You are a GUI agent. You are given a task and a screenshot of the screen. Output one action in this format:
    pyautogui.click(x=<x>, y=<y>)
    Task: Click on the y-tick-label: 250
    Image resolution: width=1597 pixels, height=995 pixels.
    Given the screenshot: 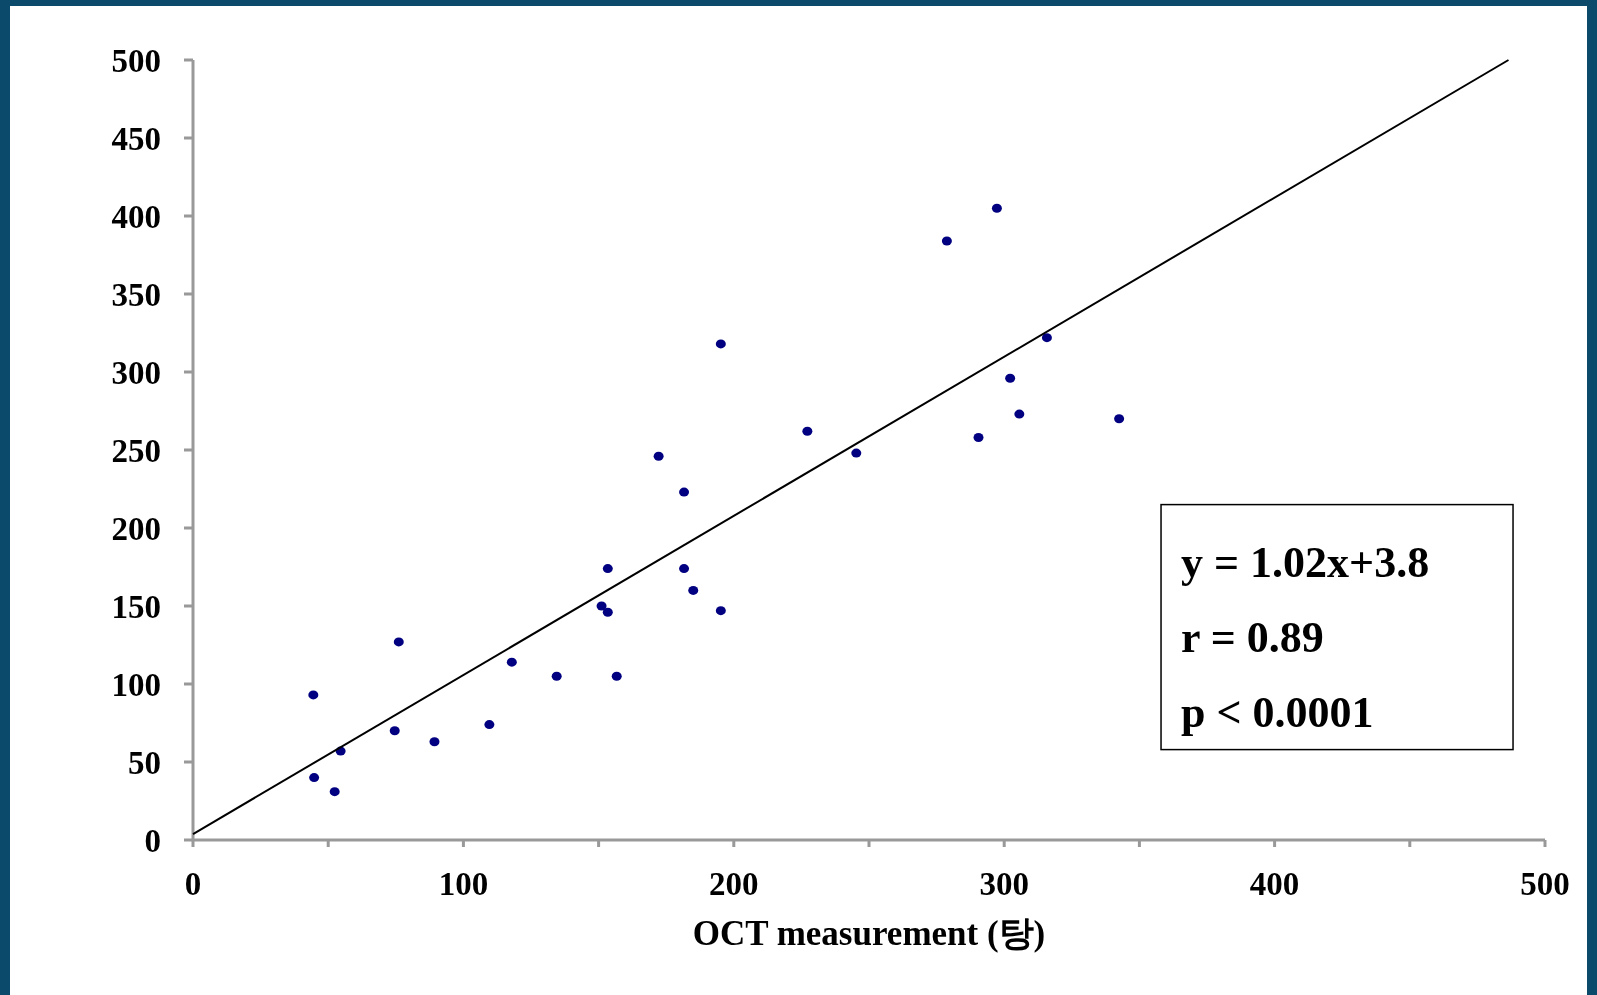 What is the action you would take?
    pyautogui.click(x=136, y=450)
    